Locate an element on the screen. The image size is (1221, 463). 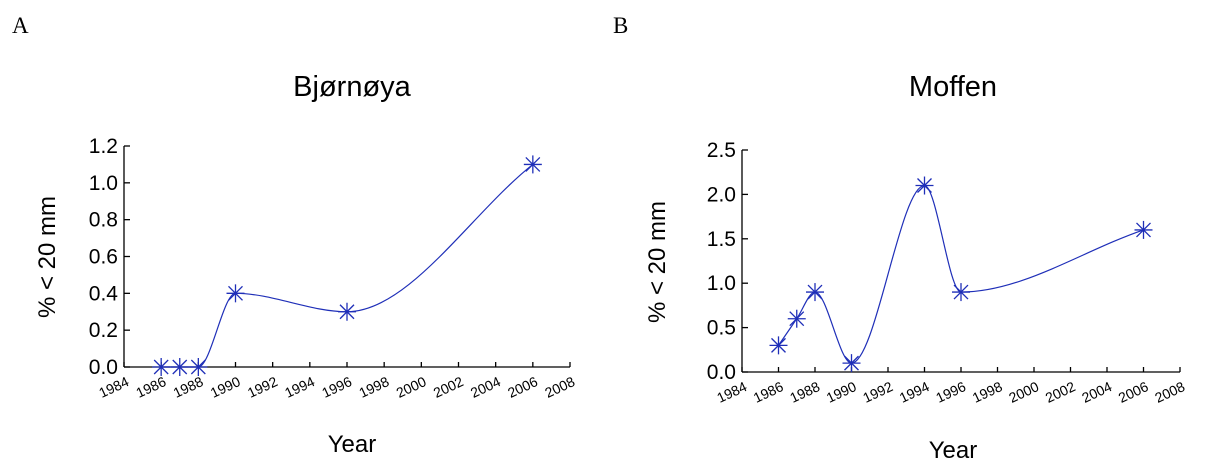
y-tick-label: 0.8 is located at coordinates (103, 220).